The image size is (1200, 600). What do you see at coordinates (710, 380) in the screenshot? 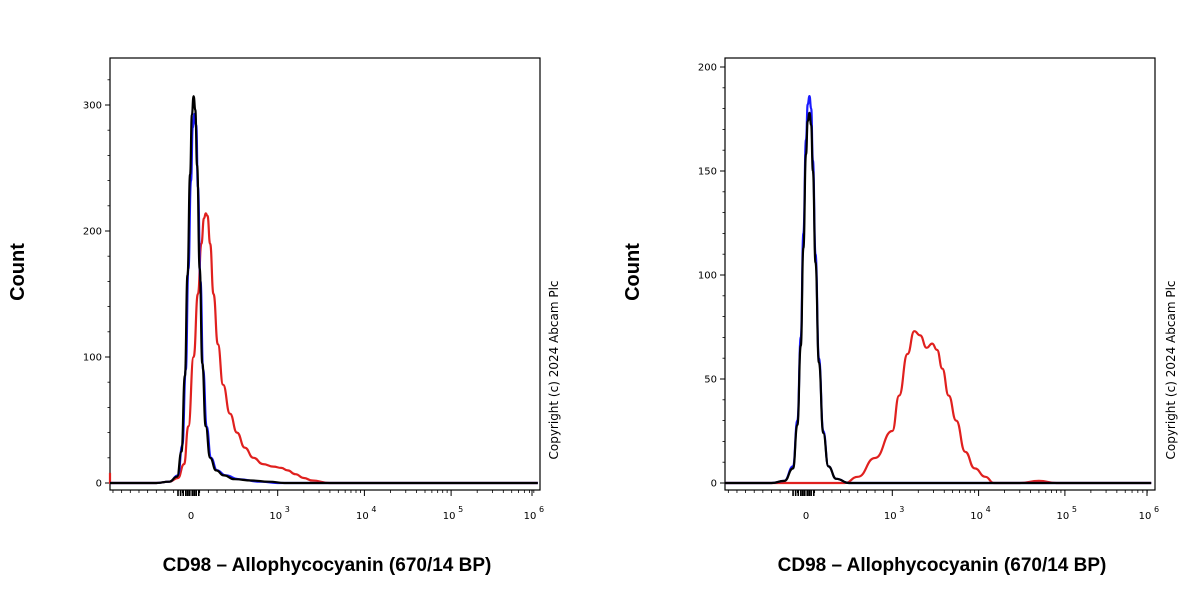
I see `y-tick-label: 50` at bounding box center [710, 380].